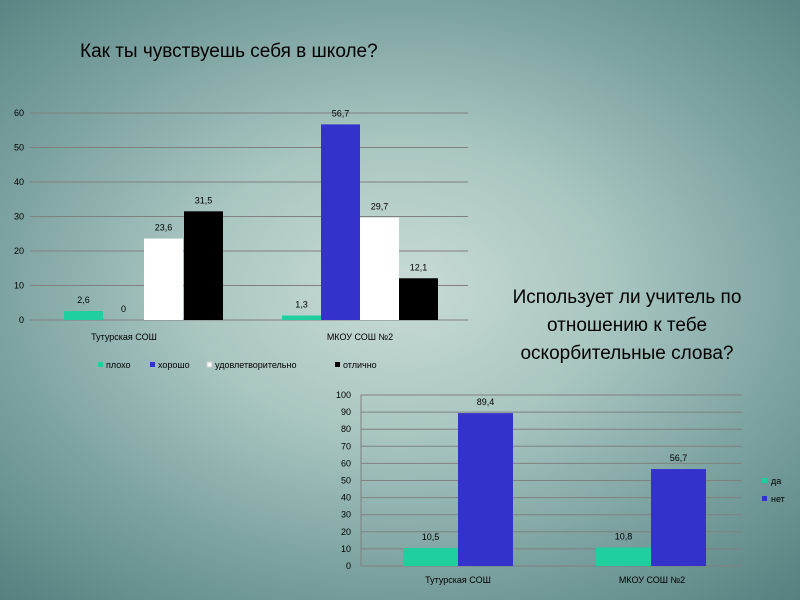 The image size is (800, 600). I want to click on chart2-y-tick-label: 60, so click(346, 463).